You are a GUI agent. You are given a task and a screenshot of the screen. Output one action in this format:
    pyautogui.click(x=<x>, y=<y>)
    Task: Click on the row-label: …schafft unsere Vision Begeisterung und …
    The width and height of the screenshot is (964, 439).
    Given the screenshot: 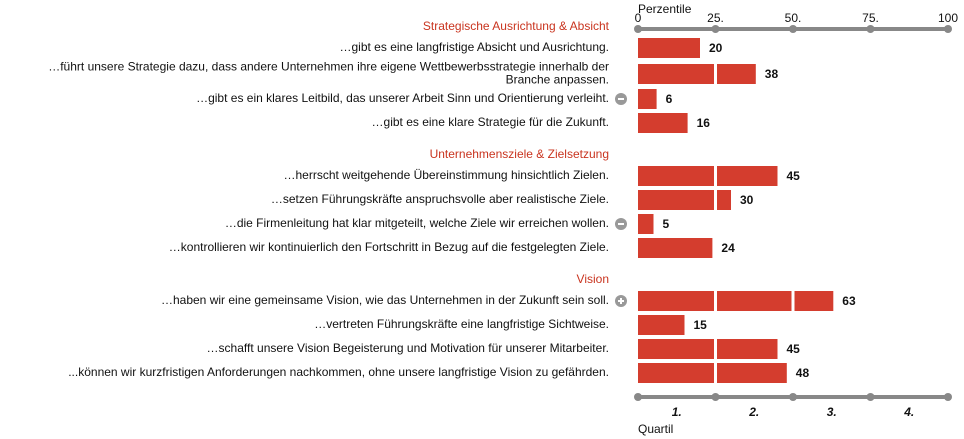 What is the action you would take?
    pyautogui.click(x=408, y=348)
    